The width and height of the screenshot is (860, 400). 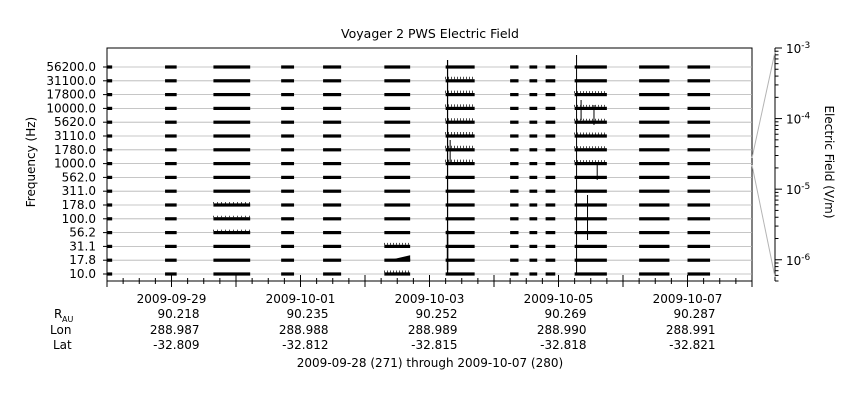 What do you see at coordinates (562, 330) in the screenshot?
I see `ephem-lon-value: 288.990` at bounding box center [562, 330].